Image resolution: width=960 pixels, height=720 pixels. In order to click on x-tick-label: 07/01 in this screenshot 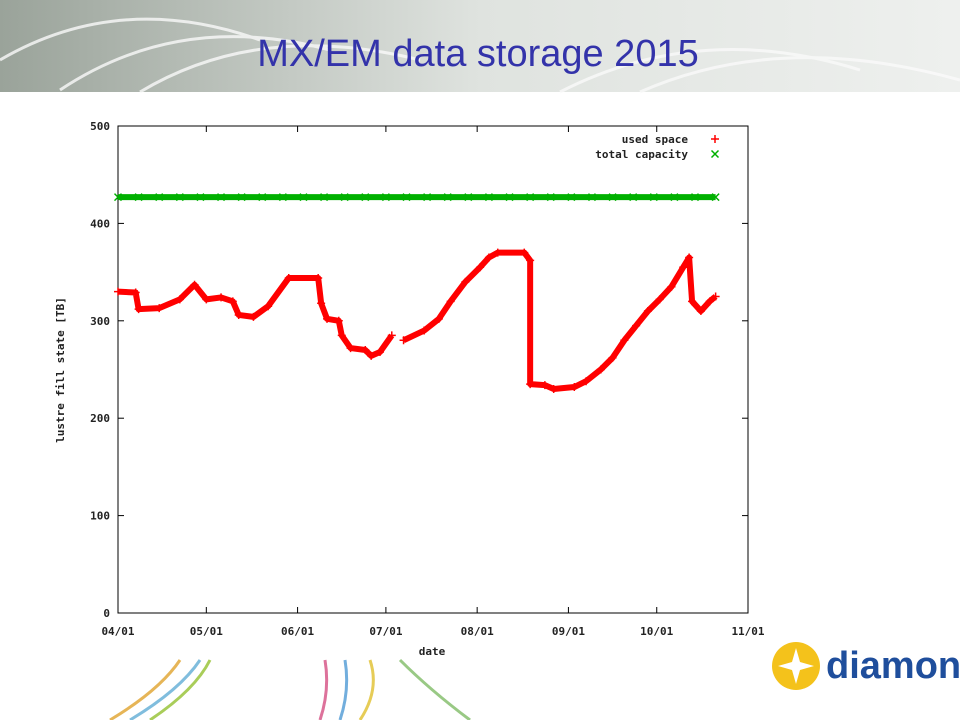, I will do `click(385, 631)`.